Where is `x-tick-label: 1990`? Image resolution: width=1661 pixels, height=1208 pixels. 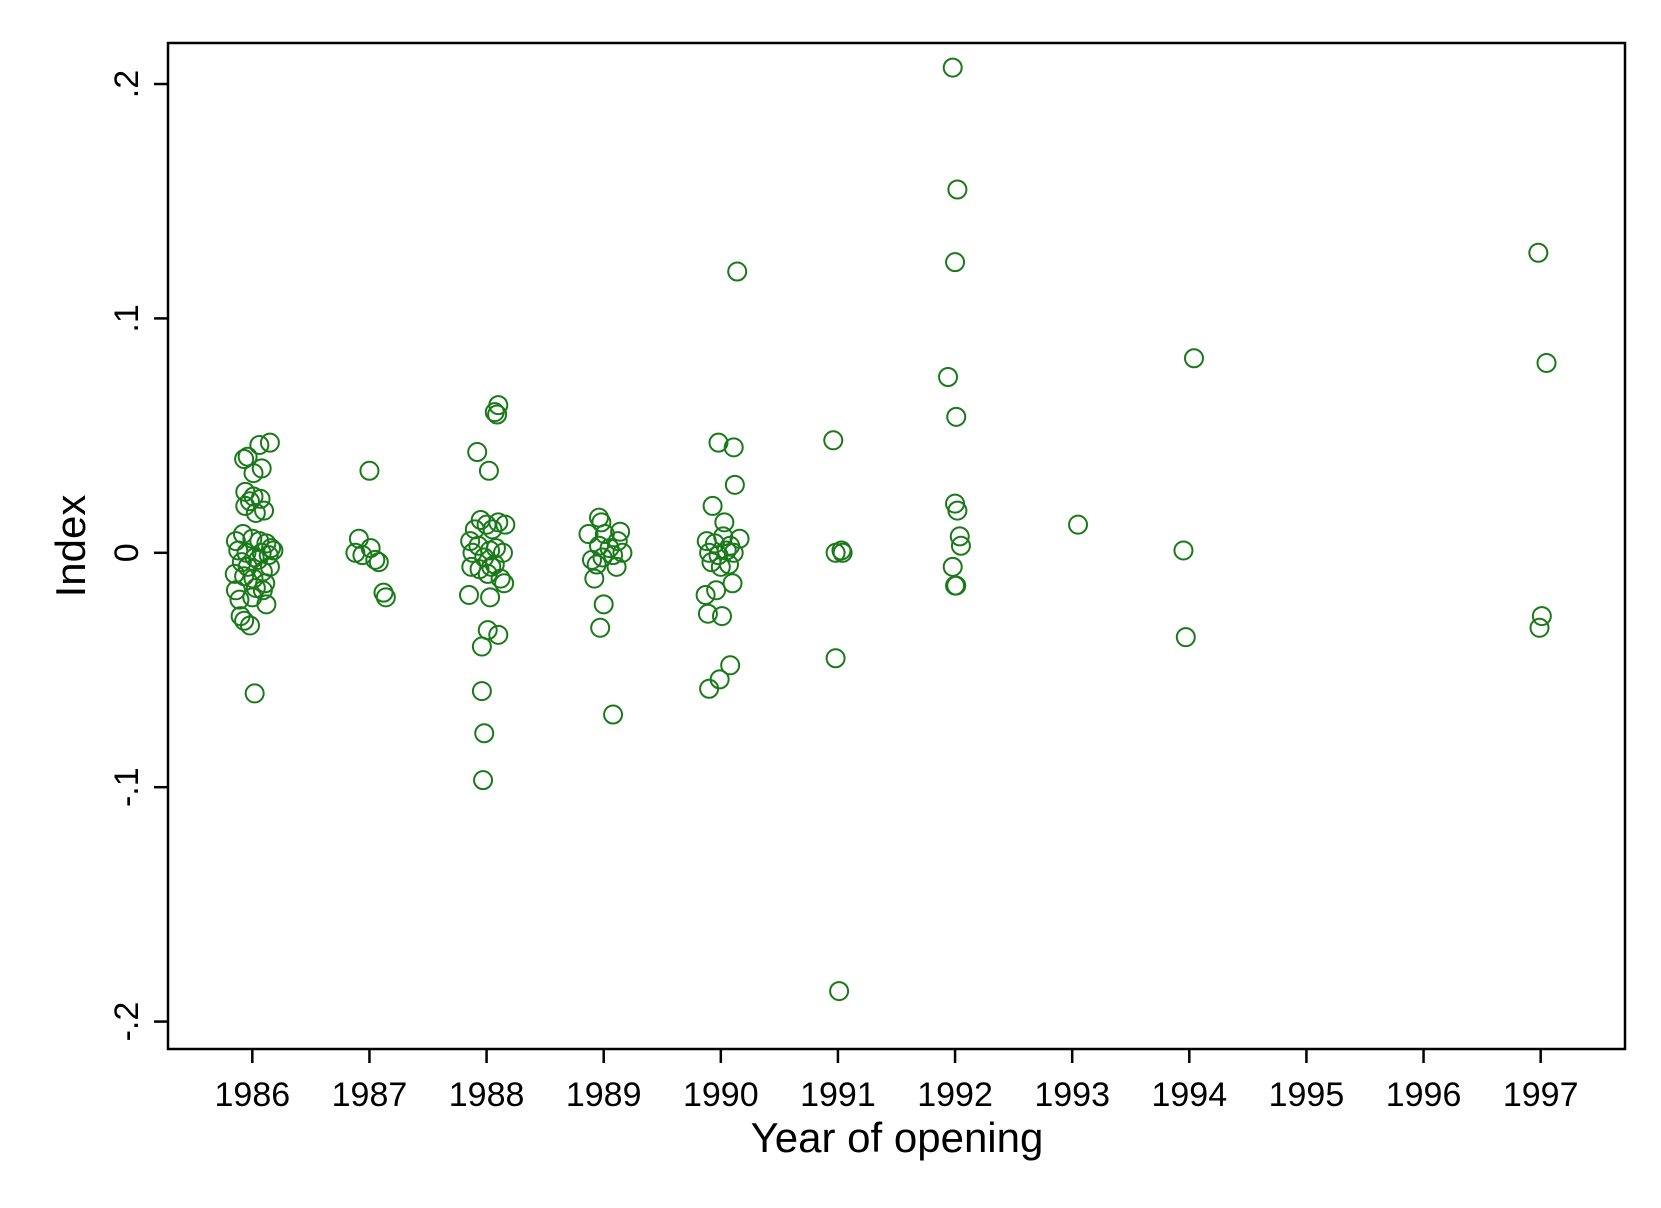 x-tick-label: 1990 is located at coordinates (721, 1095).